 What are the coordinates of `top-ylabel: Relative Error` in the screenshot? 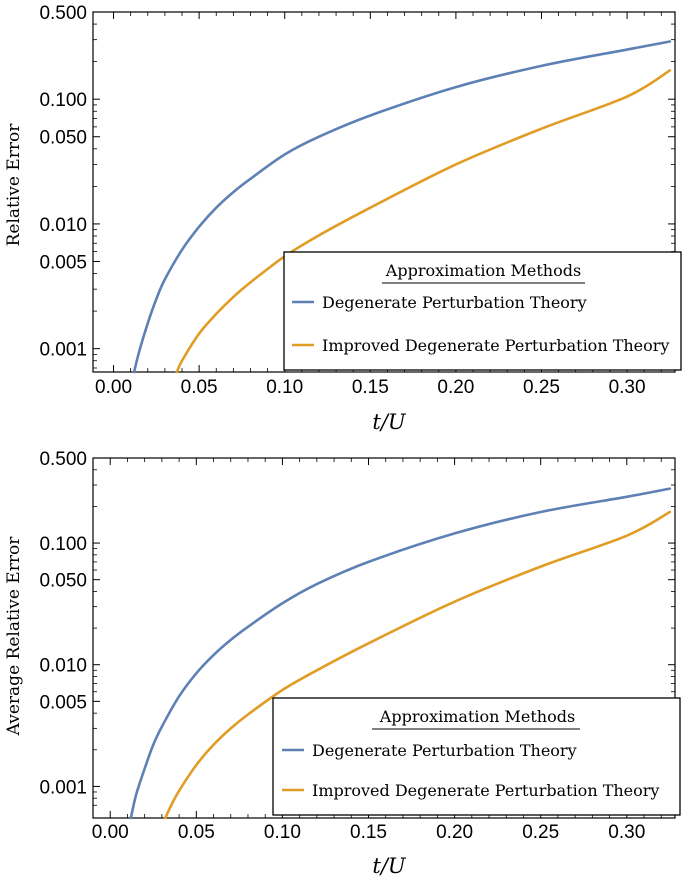 It's located at (14, 185).